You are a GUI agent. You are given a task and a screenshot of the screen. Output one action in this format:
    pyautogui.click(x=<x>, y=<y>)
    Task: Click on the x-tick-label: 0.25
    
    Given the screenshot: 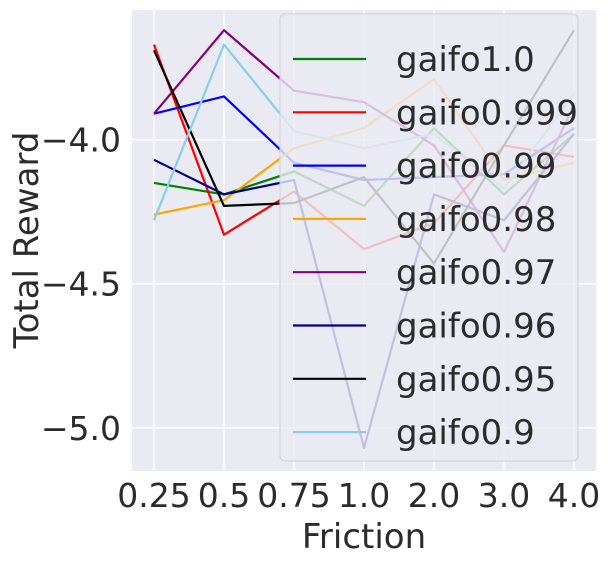 What is the action you would take?
    pyautogui.click(x=153, y=495)
    